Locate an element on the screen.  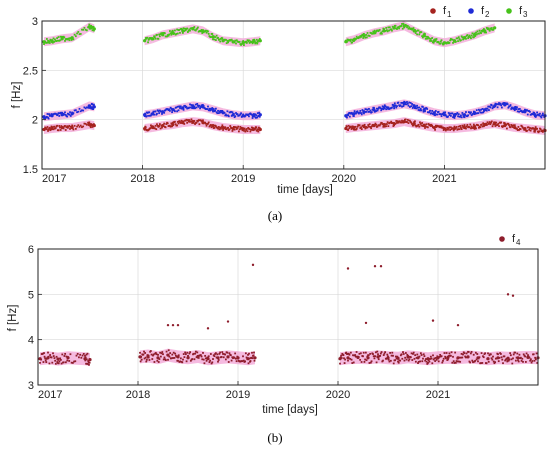
y-tick-label-b-3: 6 is located at coordinates (31, 250).